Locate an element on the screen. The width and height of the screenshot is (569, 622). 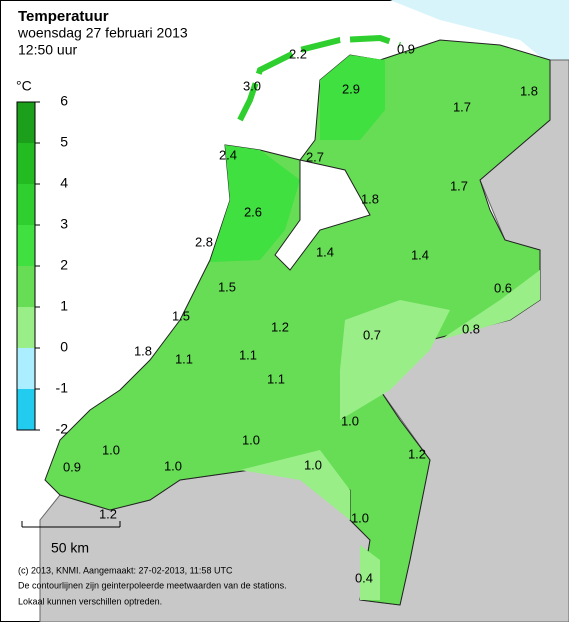
station-value: 2.2 is located at coordinates (298, 53).